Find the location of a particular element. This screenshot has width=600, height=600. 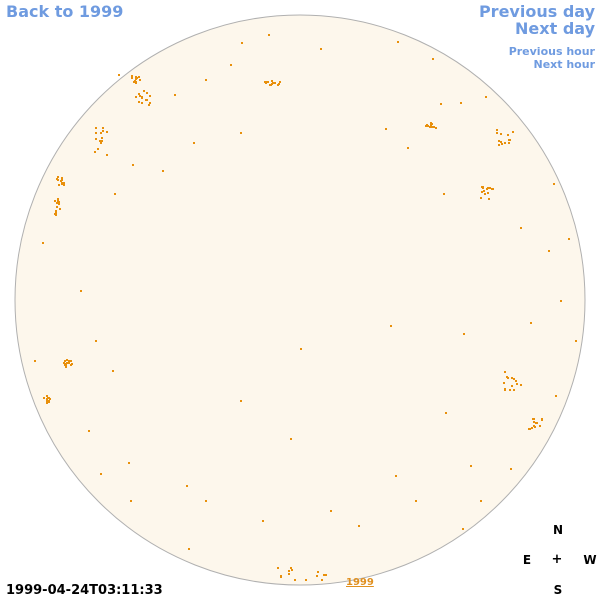

next-hour-link: Next hour is located at coordinates (564, 64).